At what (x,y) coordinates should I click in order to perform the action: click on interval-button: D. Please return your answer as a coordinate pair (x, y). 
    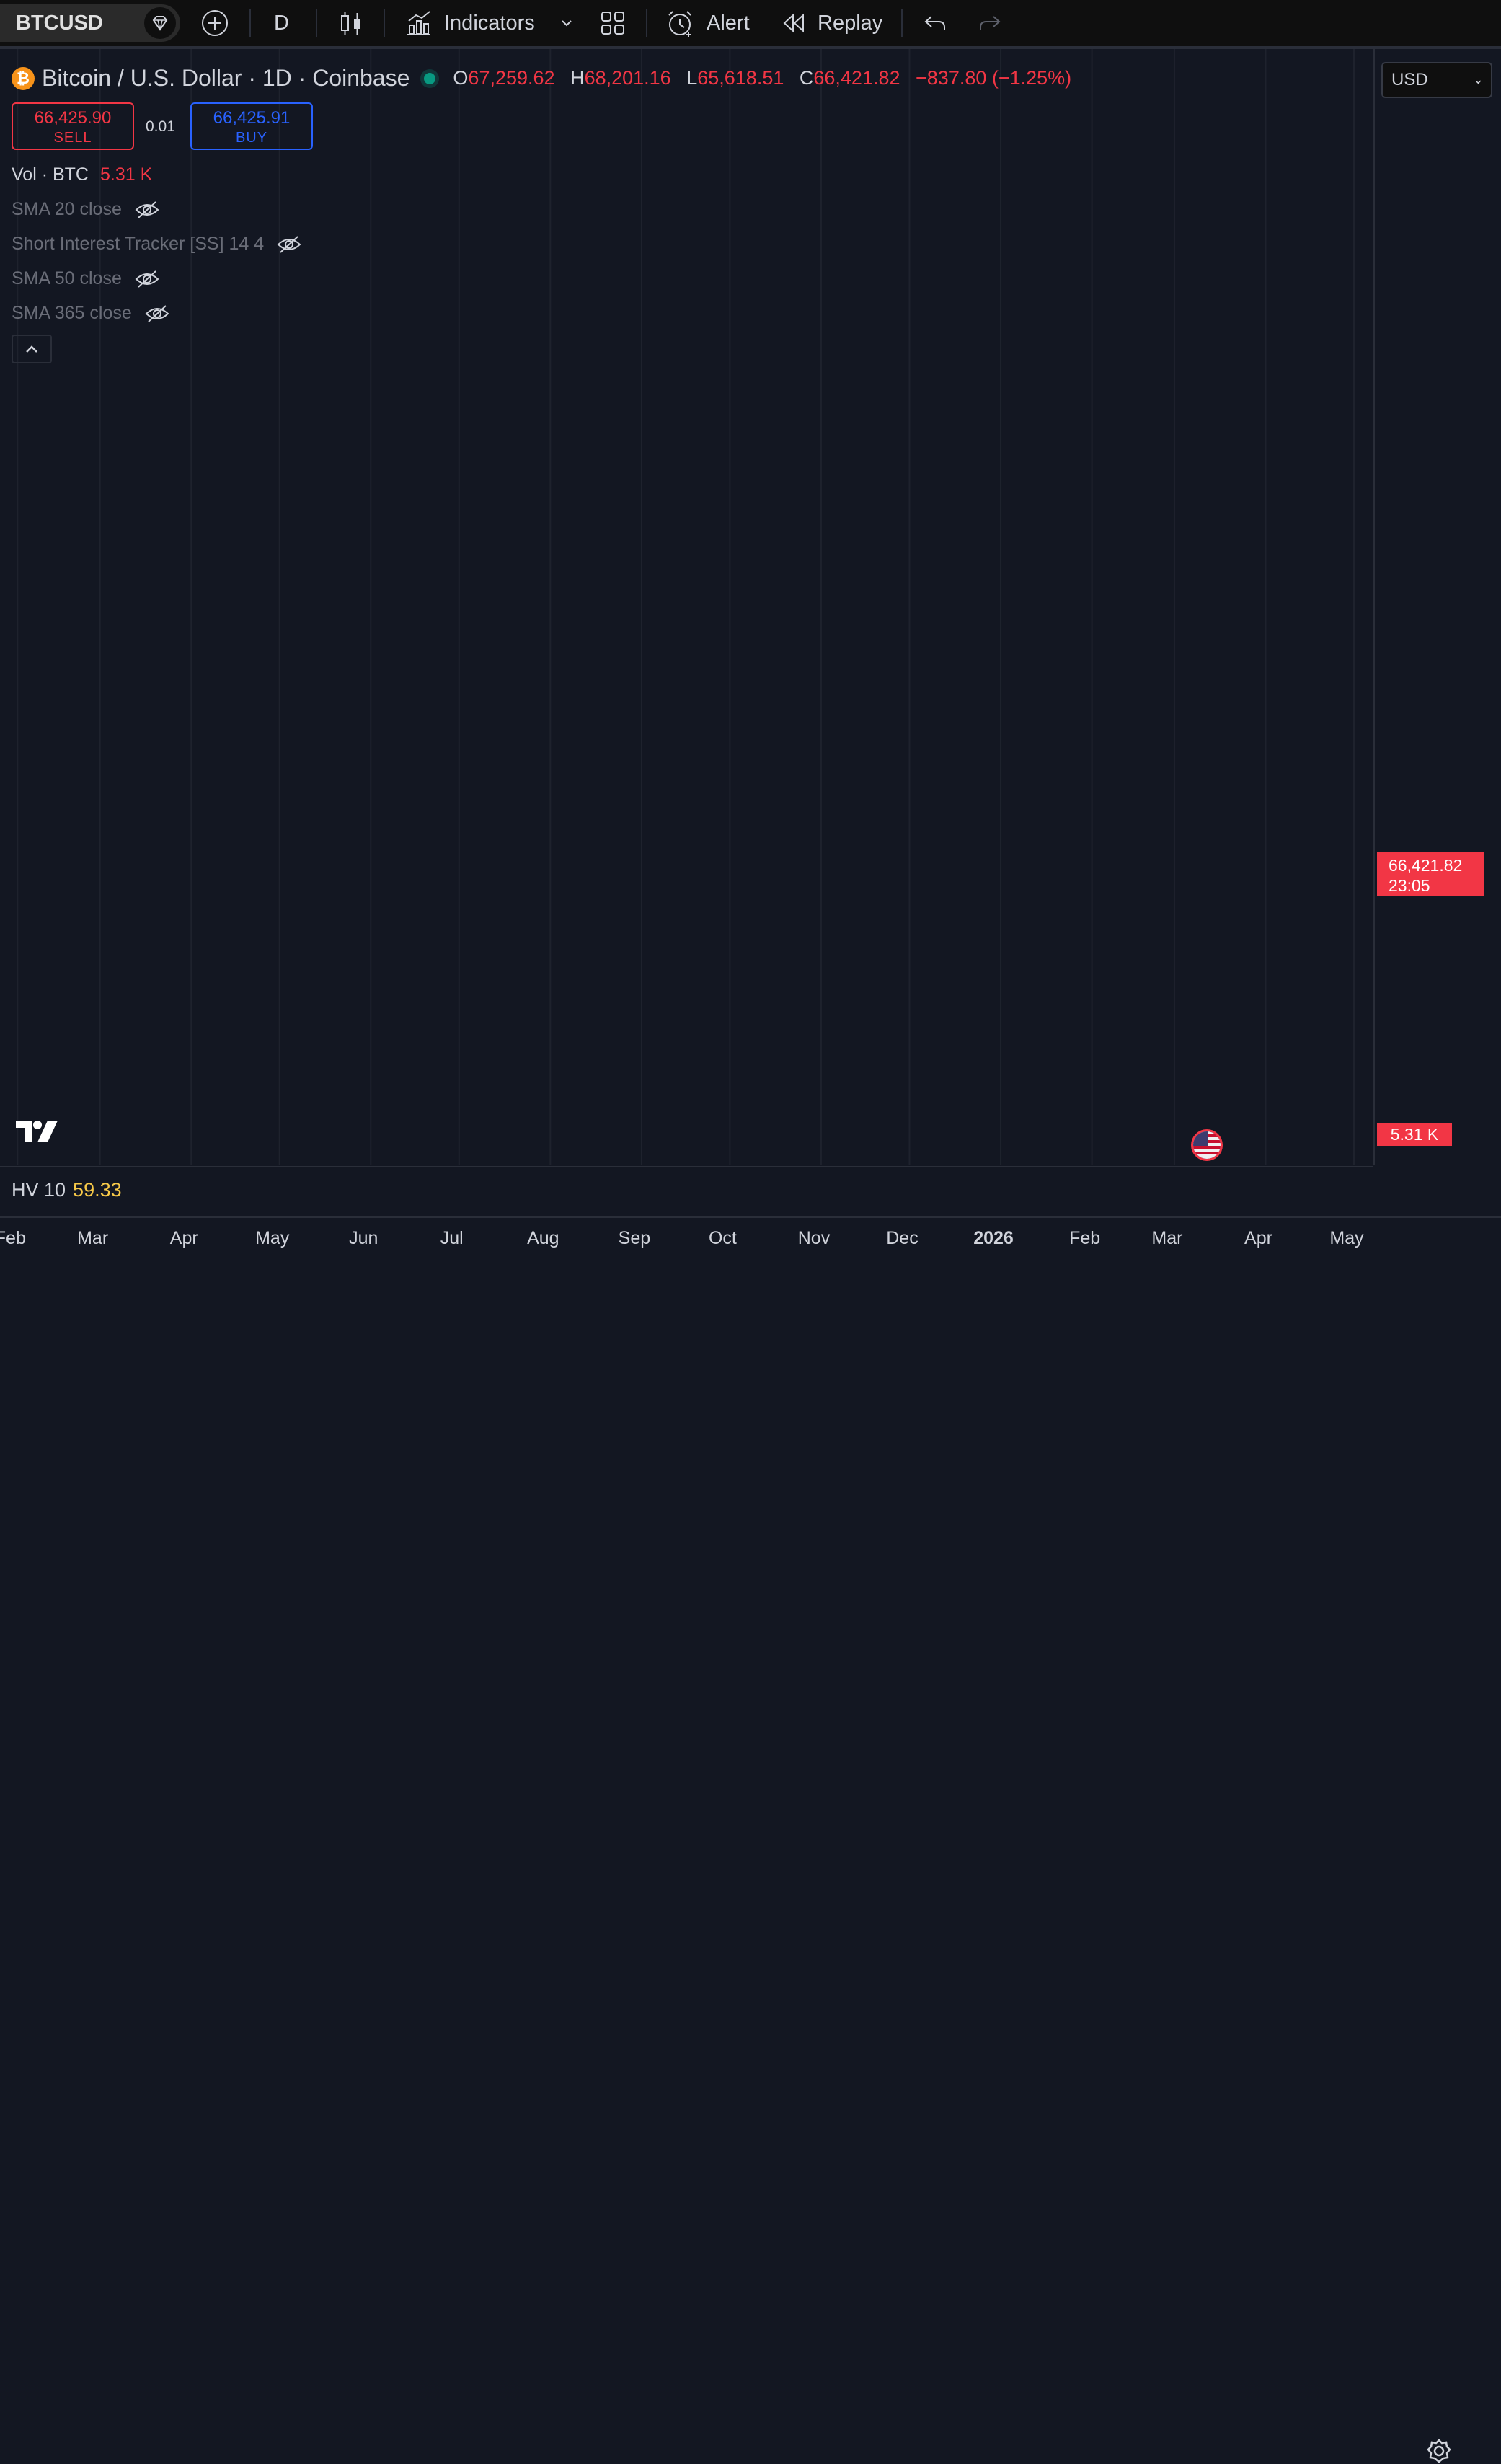
    Looking at the image, I should click on (281, 23).